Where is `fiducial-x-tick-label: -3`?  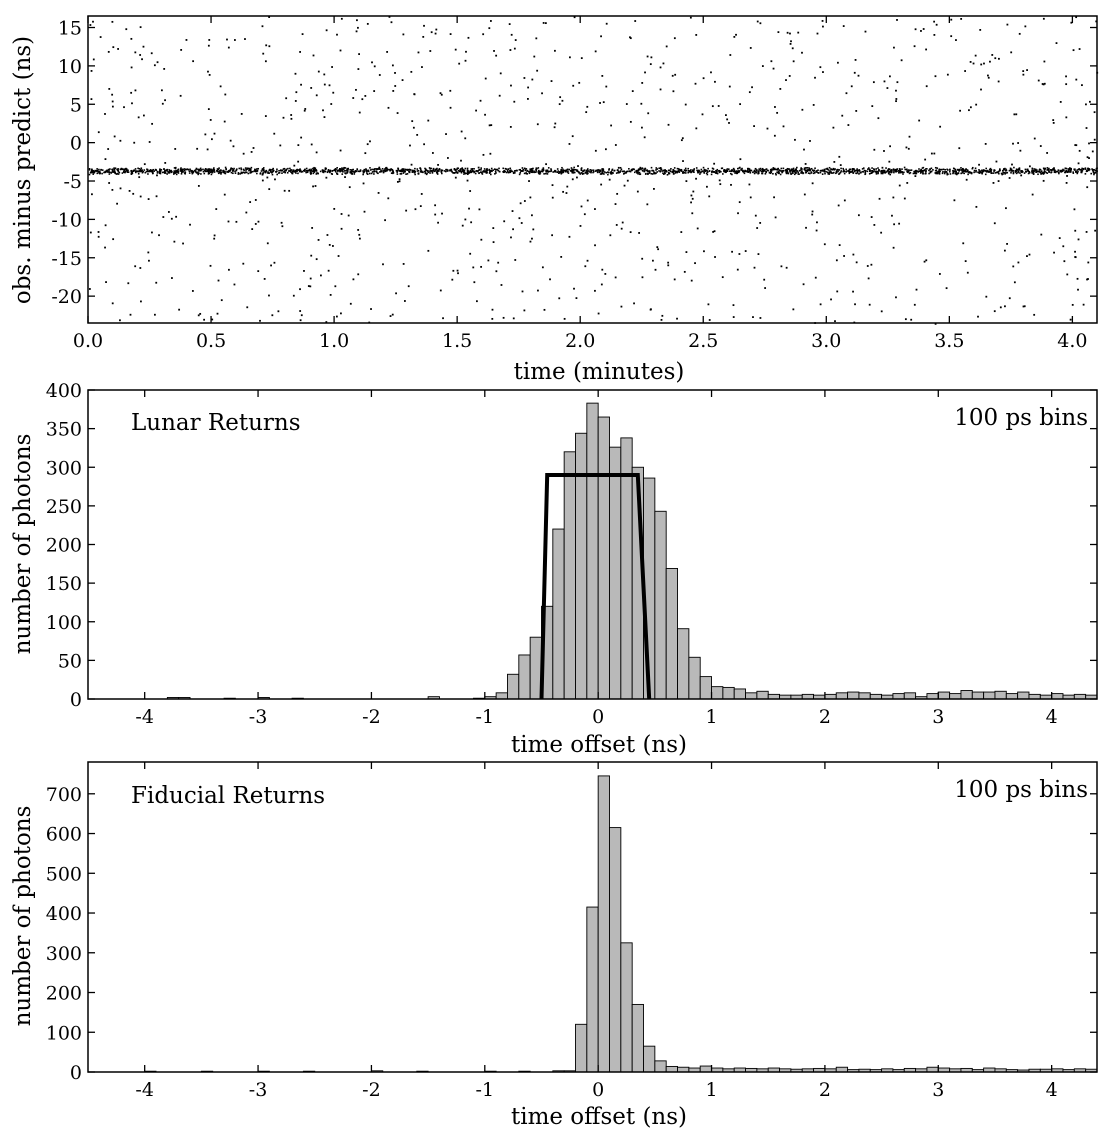 fiducial-x-tick-label: -3 is located at coordinates (258, 1090).